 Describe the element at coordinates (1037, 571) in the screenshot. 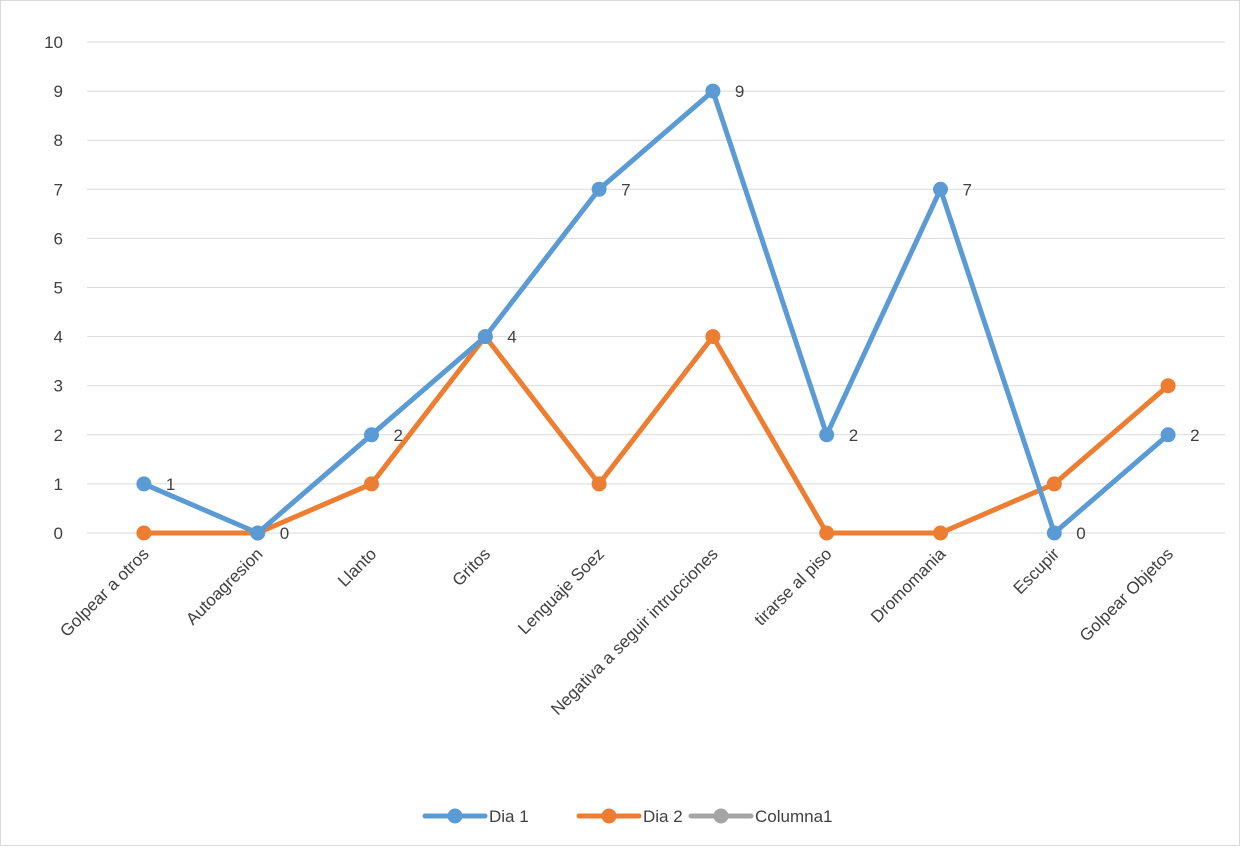

I see `x-tick-label: Escupir` at that location.